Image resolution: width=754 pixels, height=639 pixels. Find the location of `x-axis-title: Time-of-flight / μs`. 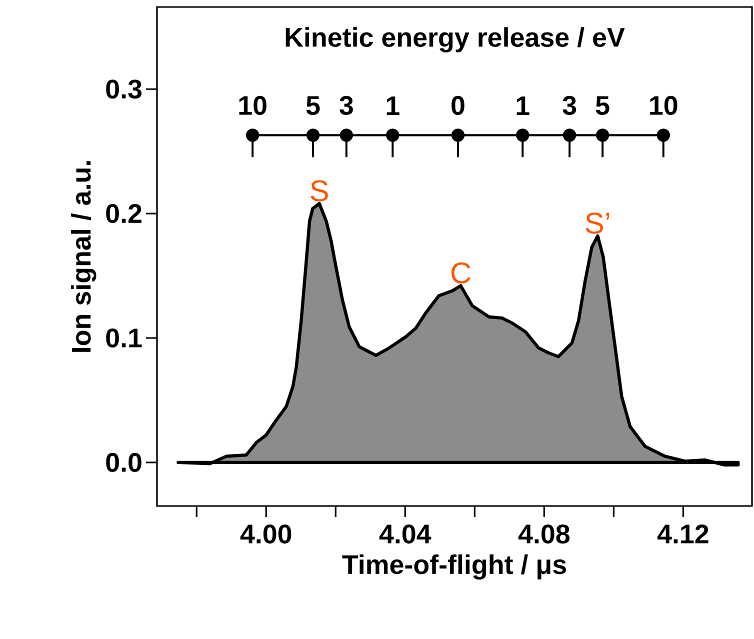

x-axis-title: Time-of-flight / μs is located at coordinates (454, 567).